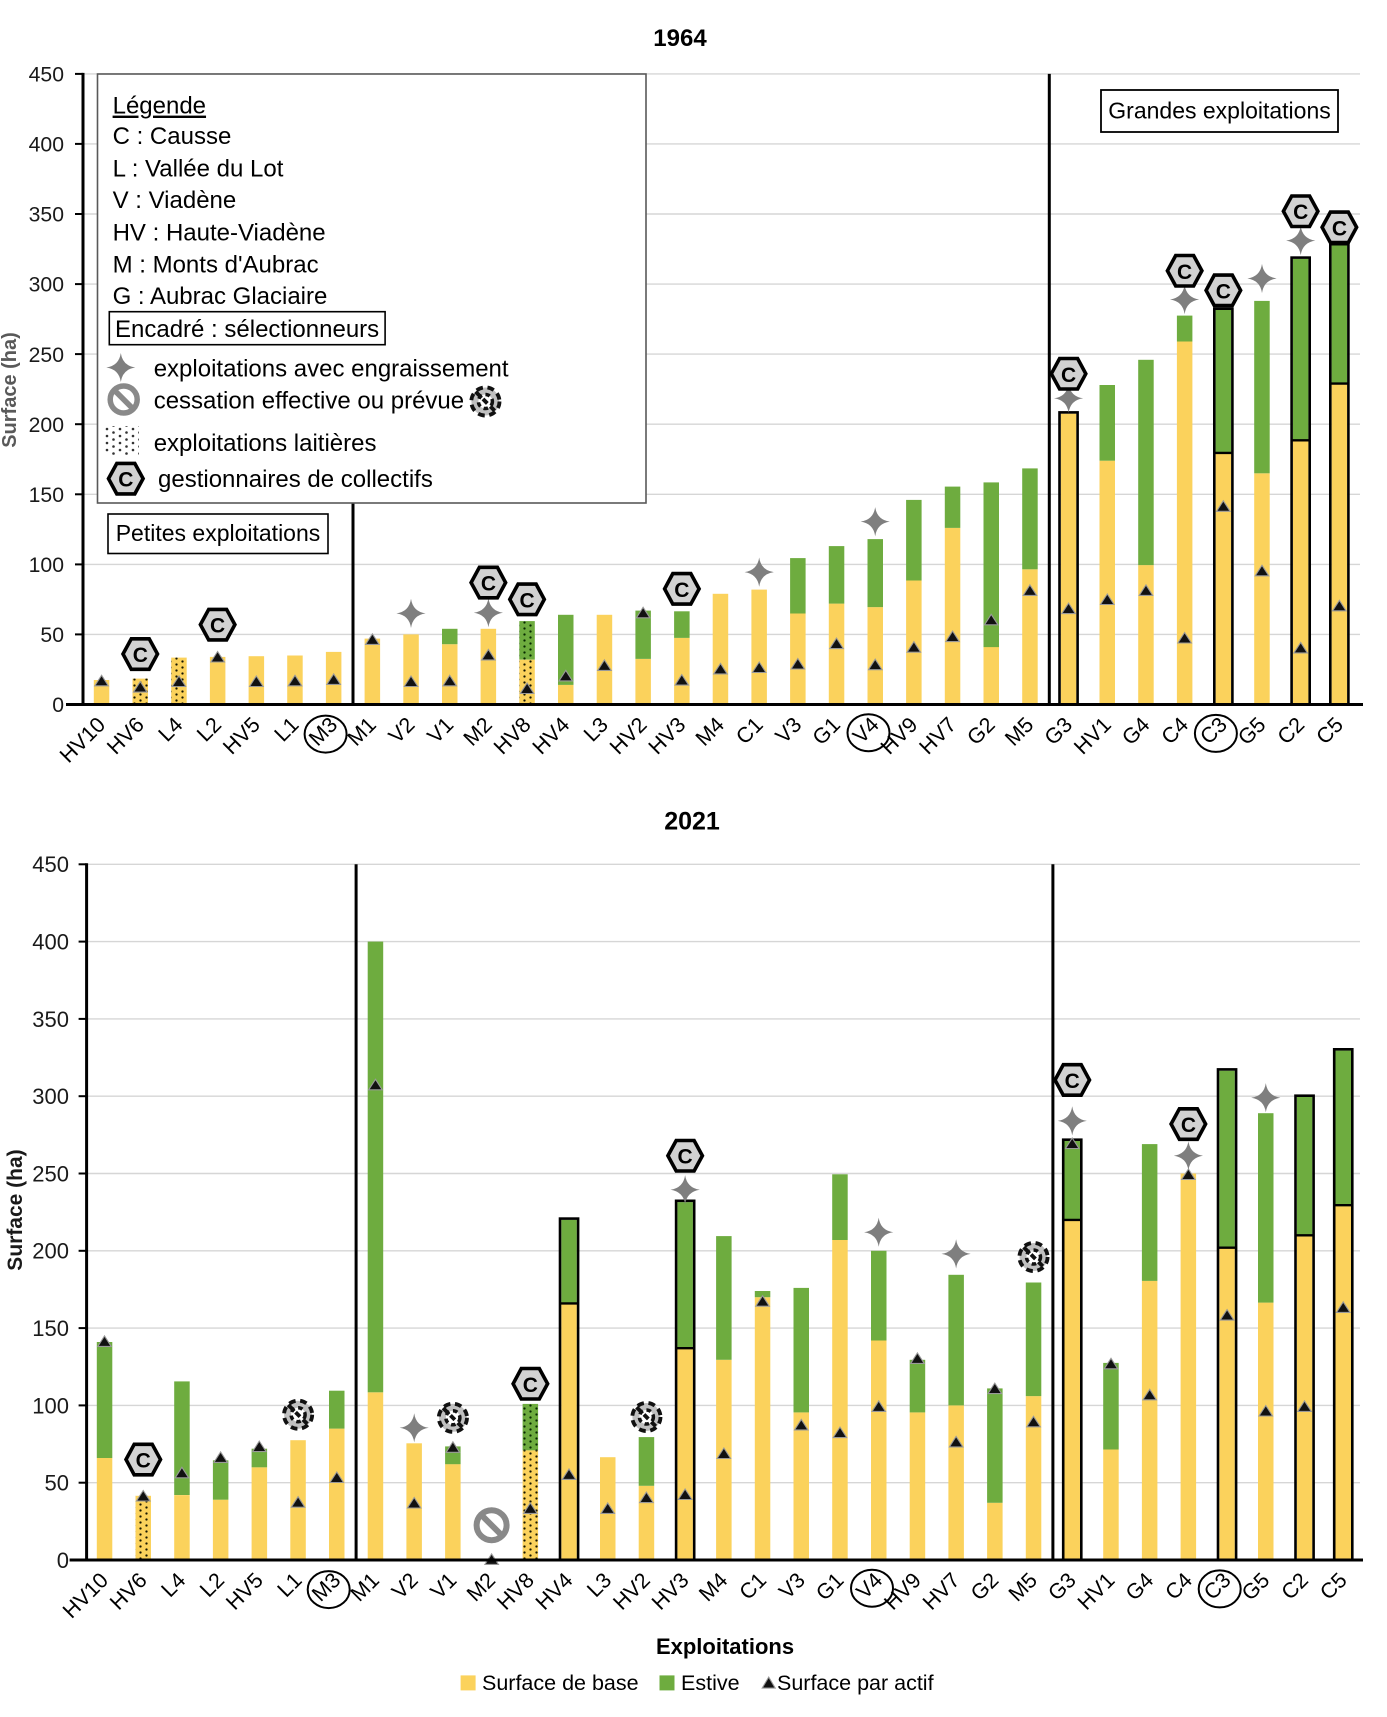  I want to click on svg-text: Petites exploitations, so click(218, 533).